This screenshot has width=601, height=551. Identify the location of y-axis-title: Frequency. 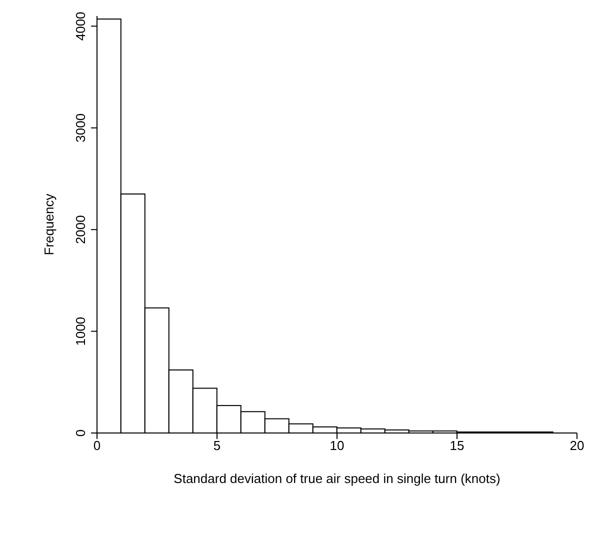
(49, 224).